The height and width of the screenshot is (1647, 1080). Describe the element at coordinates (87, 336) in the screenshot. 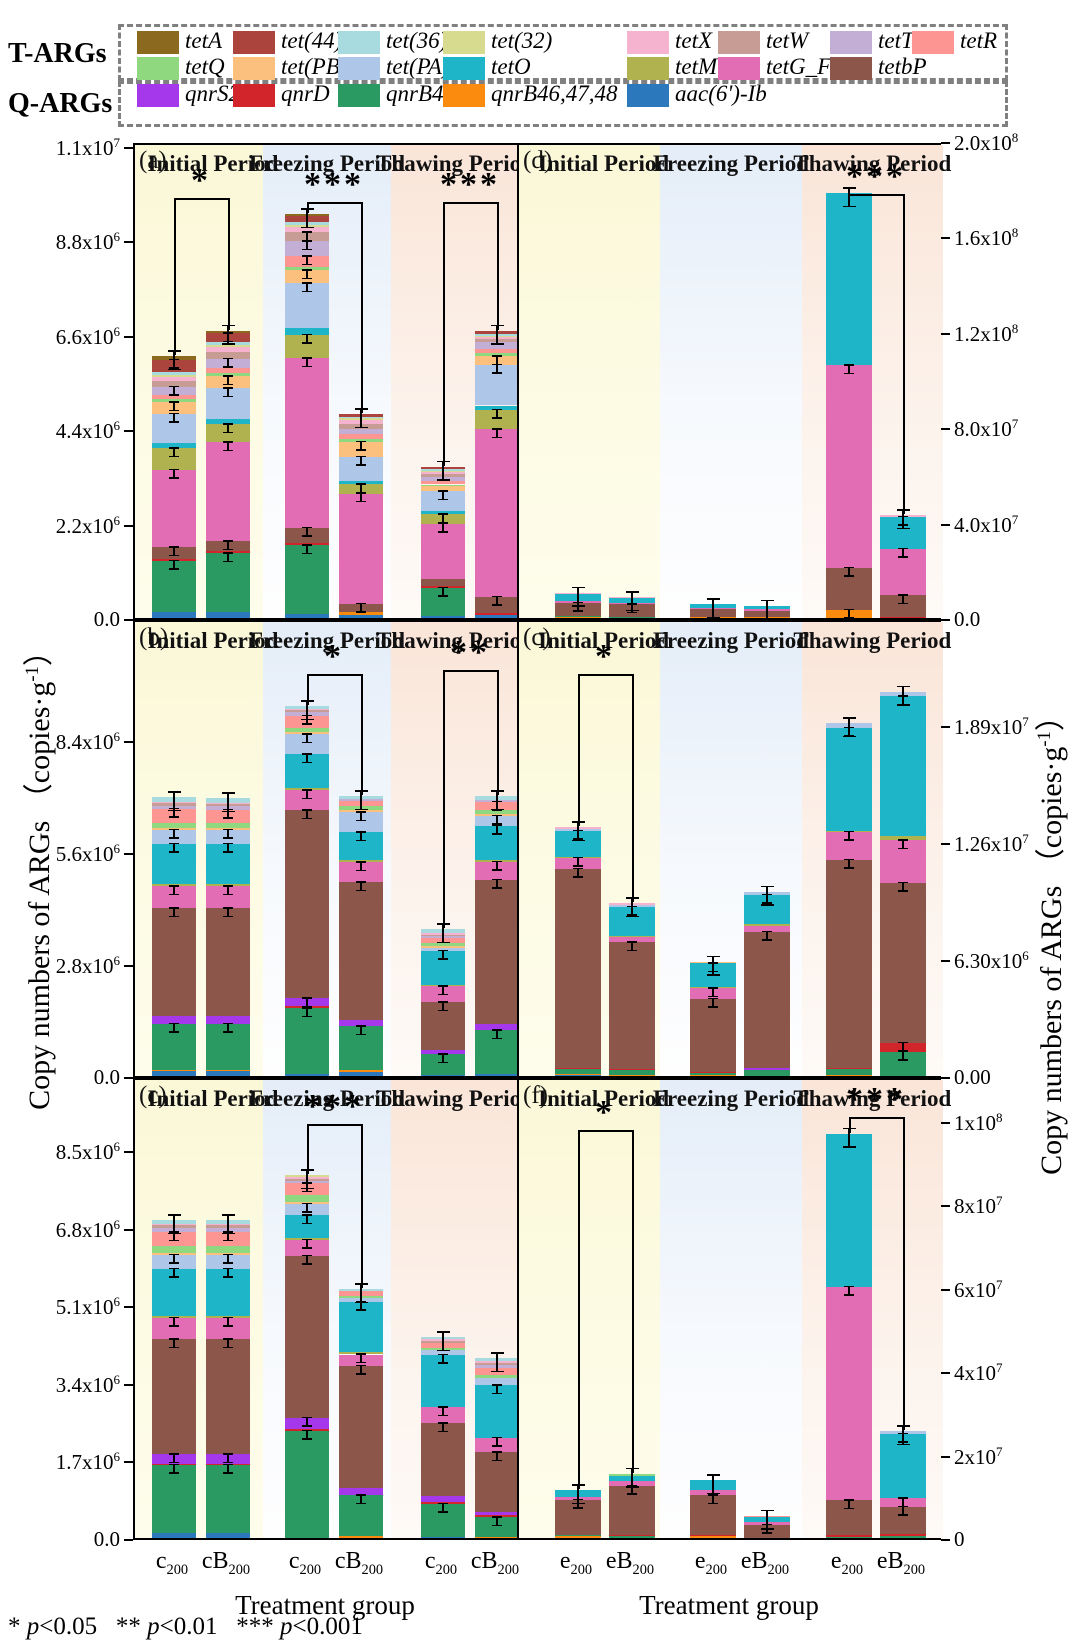

I see `axis-tick-label: 6.6x10⁶` at that location.